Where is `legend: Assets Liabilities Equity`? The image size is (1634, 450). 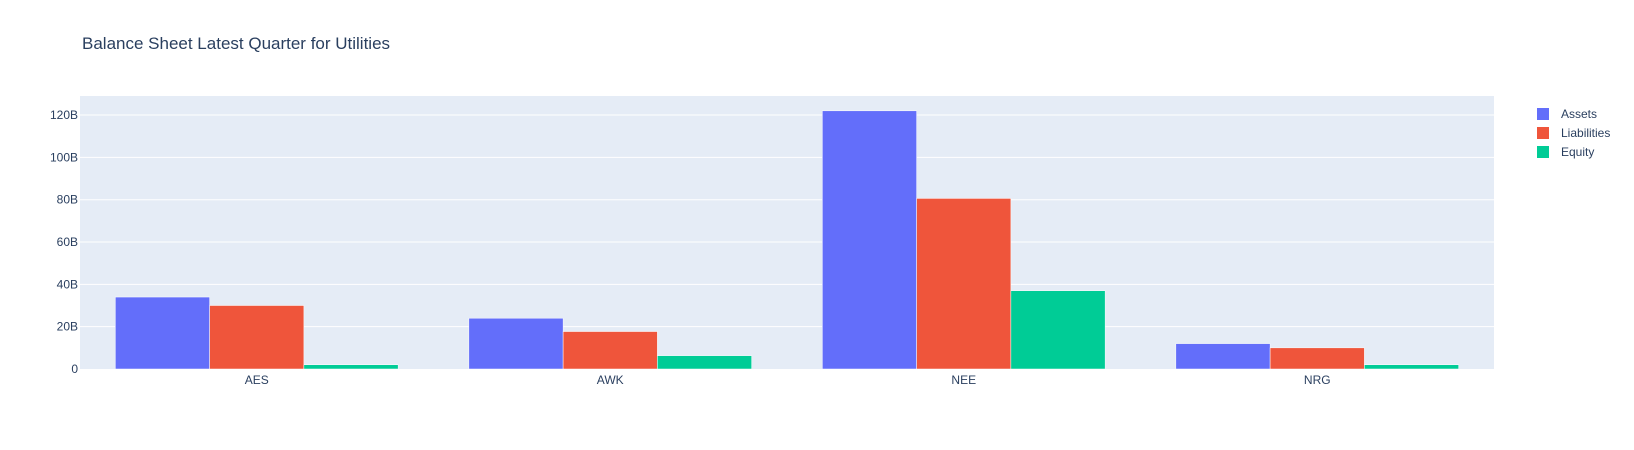
legend: Assets Liabilities Equity is located at coordinates (1573, 133).